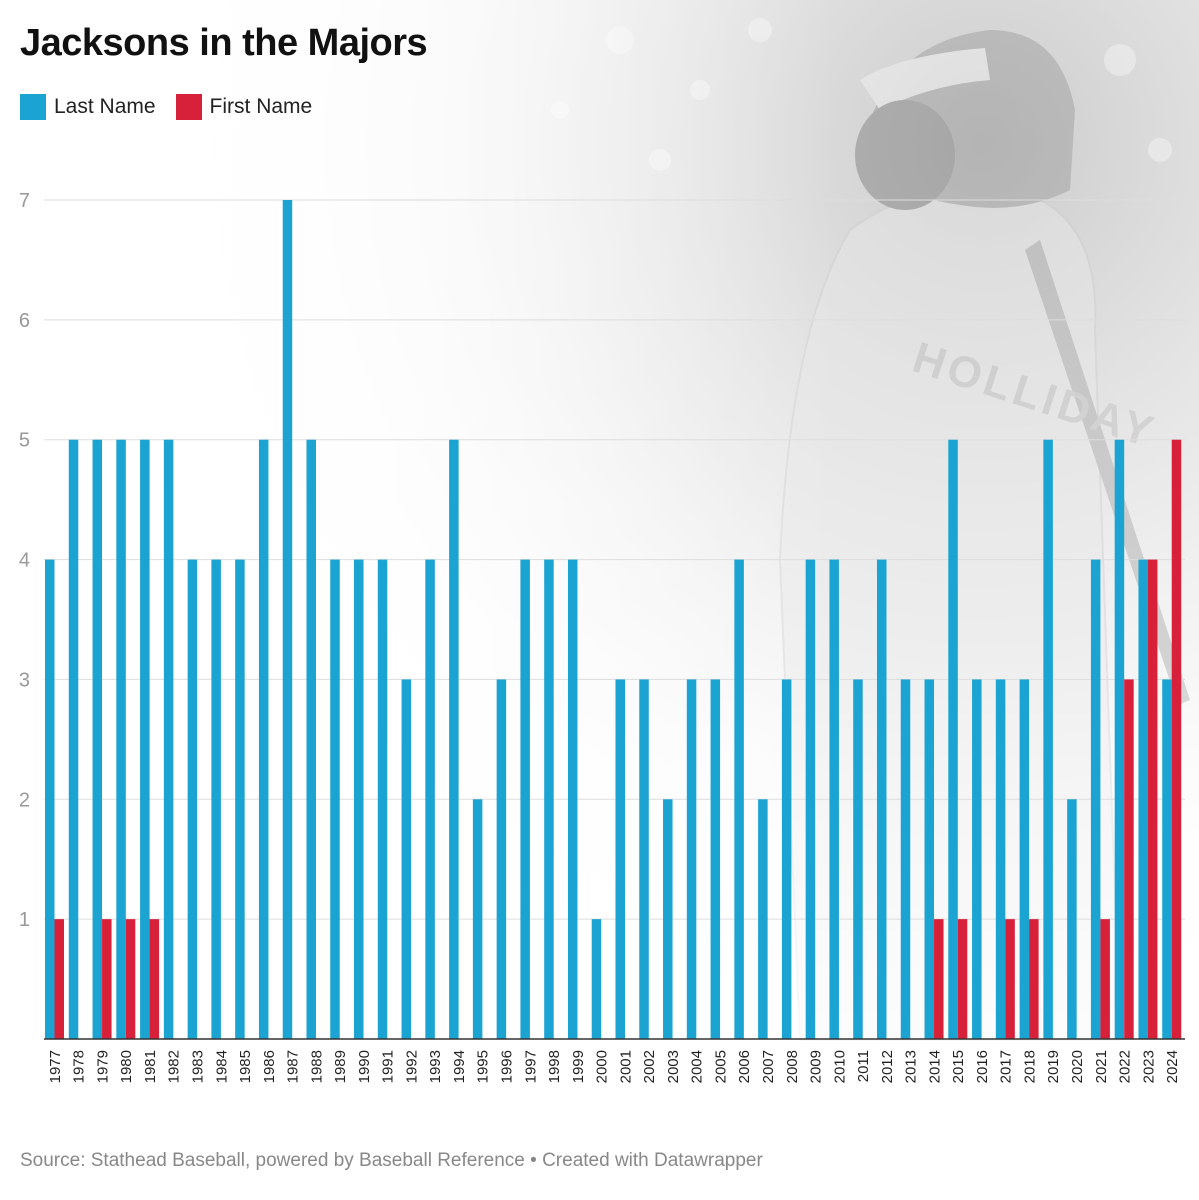 The image size is (1199, 1200). What do you see at coordinates (55, 1066) in the screenshot?
I see `x-tick-label-1977: 1977` at bounding box center [55, 1066].